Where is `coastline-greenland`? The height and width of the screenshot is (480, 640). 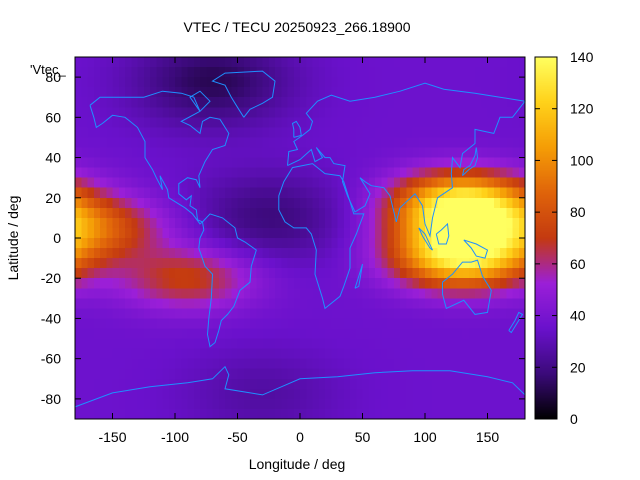
coastline-greenland is located at coordinates (243, 94).